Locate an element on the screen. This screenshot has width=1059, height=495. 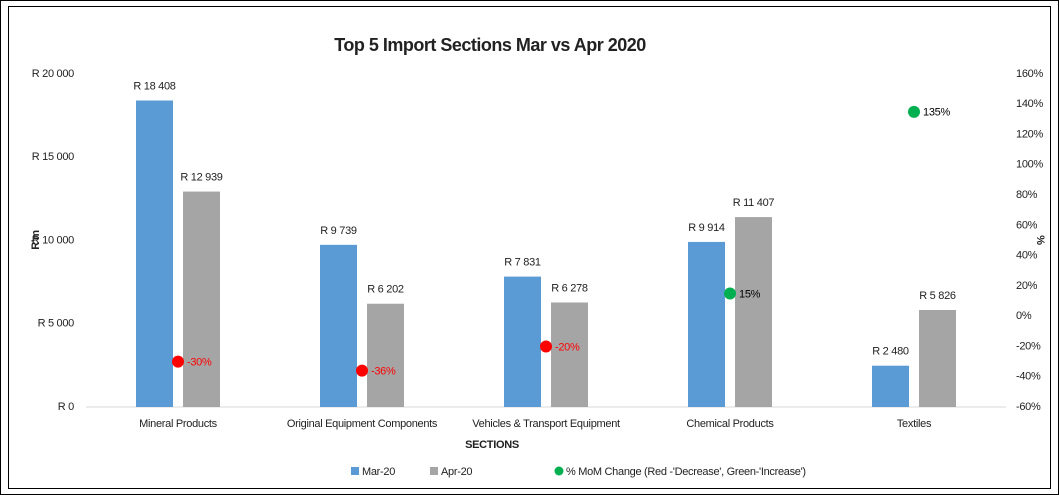
data-label: R 12 939 is located at coordinates (201, 177).